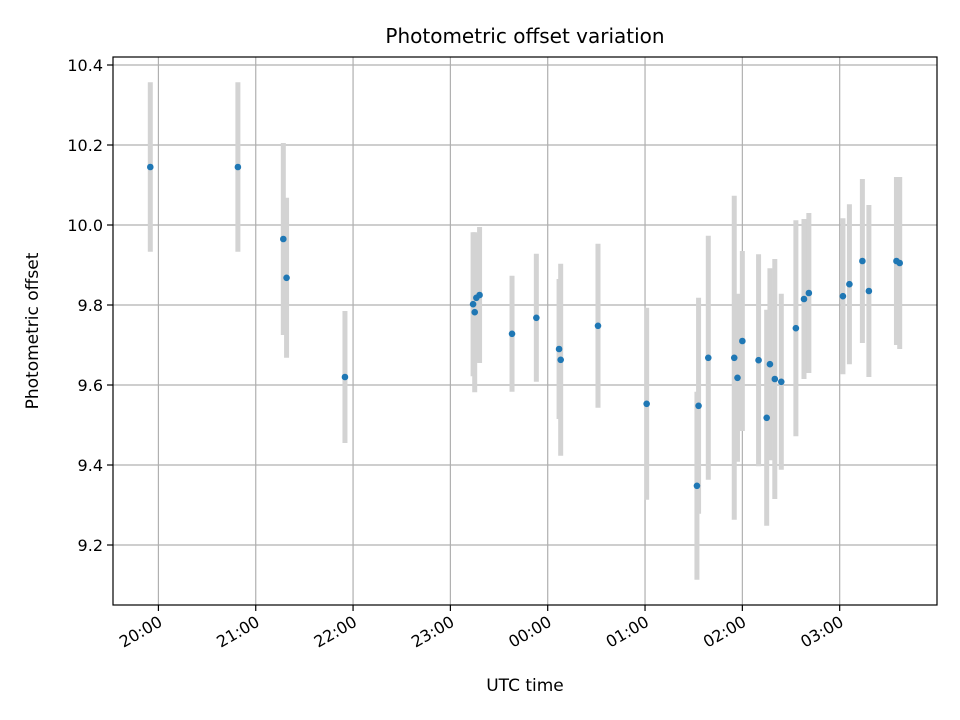 This screenshot has width=960, height=720. Describe the element at coordinates (524, 36) in the screenshot. I see `chart-title: Photometric offset variation` at that location.